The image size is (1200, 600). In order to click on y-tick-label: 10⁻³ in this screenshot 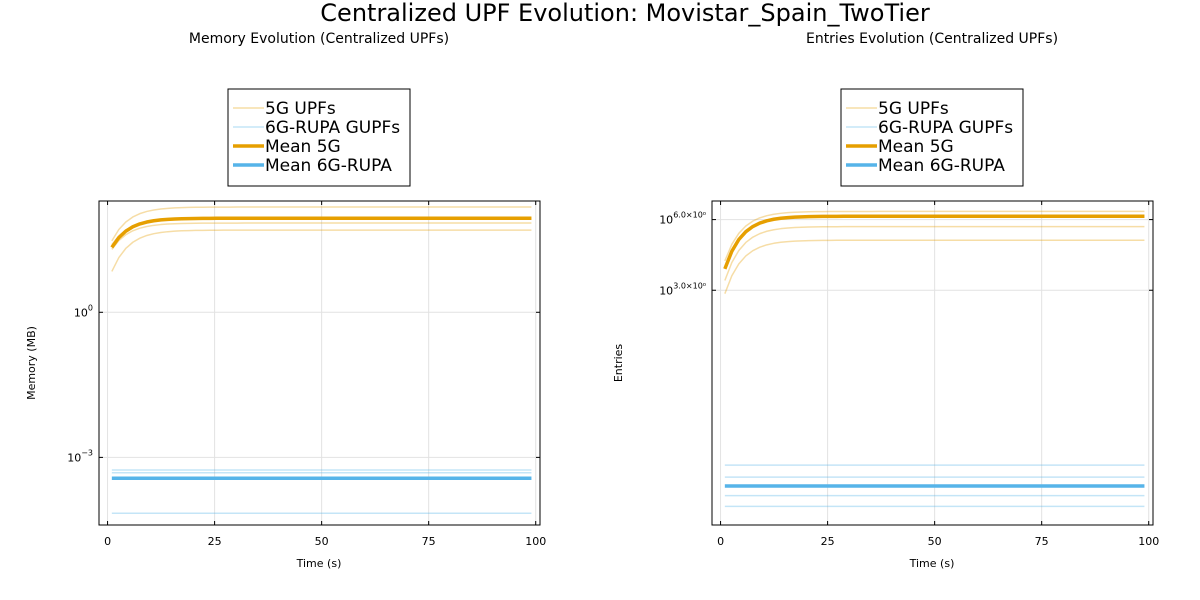, I will do `click(80, 456)`.